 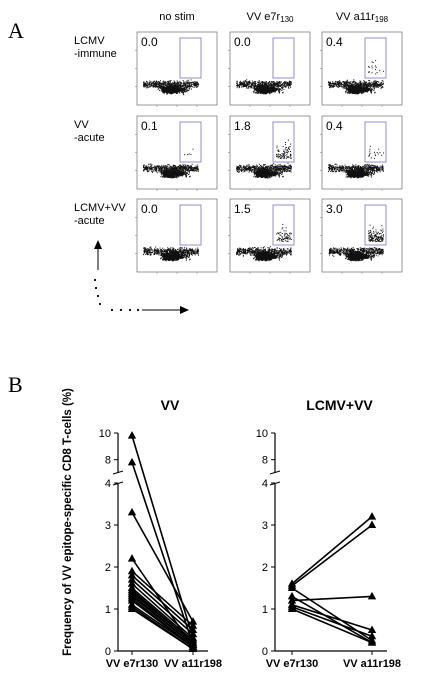 What do you see at coordinates (382, 19) in the screenshot?
I see `column-header-subscript: 198` at bounding box center [382, 19].